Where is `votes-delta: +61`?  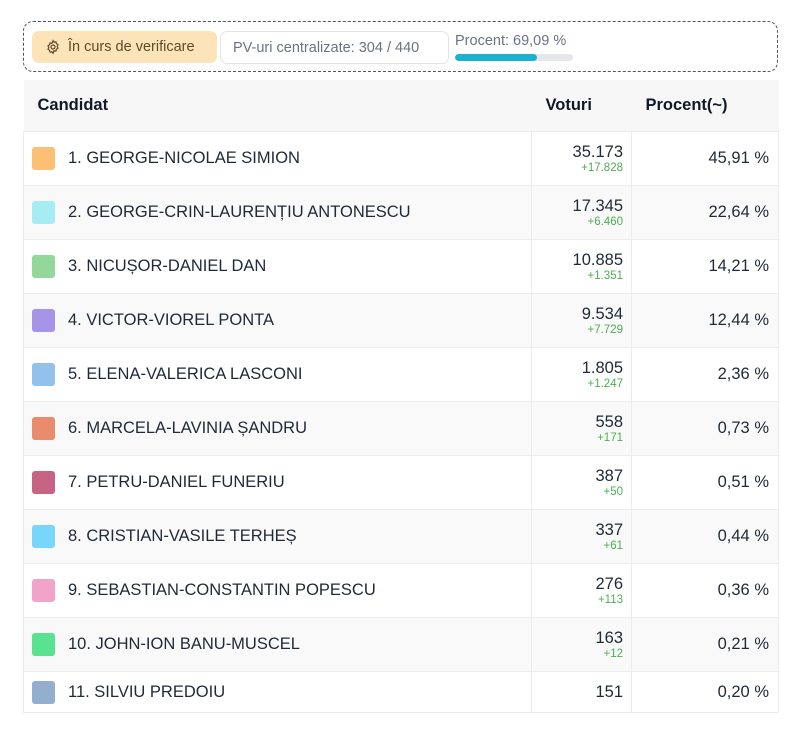 votes-delta: +61 is located at coordinates (613, 545).